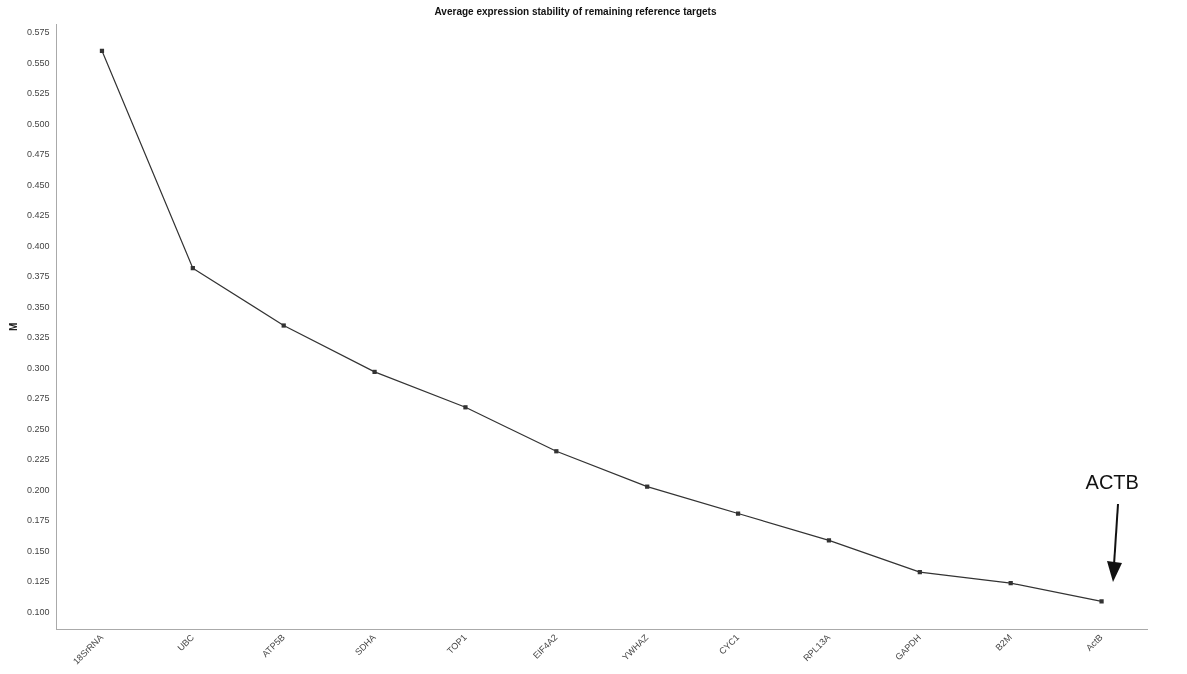 Image resolution: width=1187 pixels, height=674 pixels. I want to click on y-tick-label: 0.525, so click(38, 93).